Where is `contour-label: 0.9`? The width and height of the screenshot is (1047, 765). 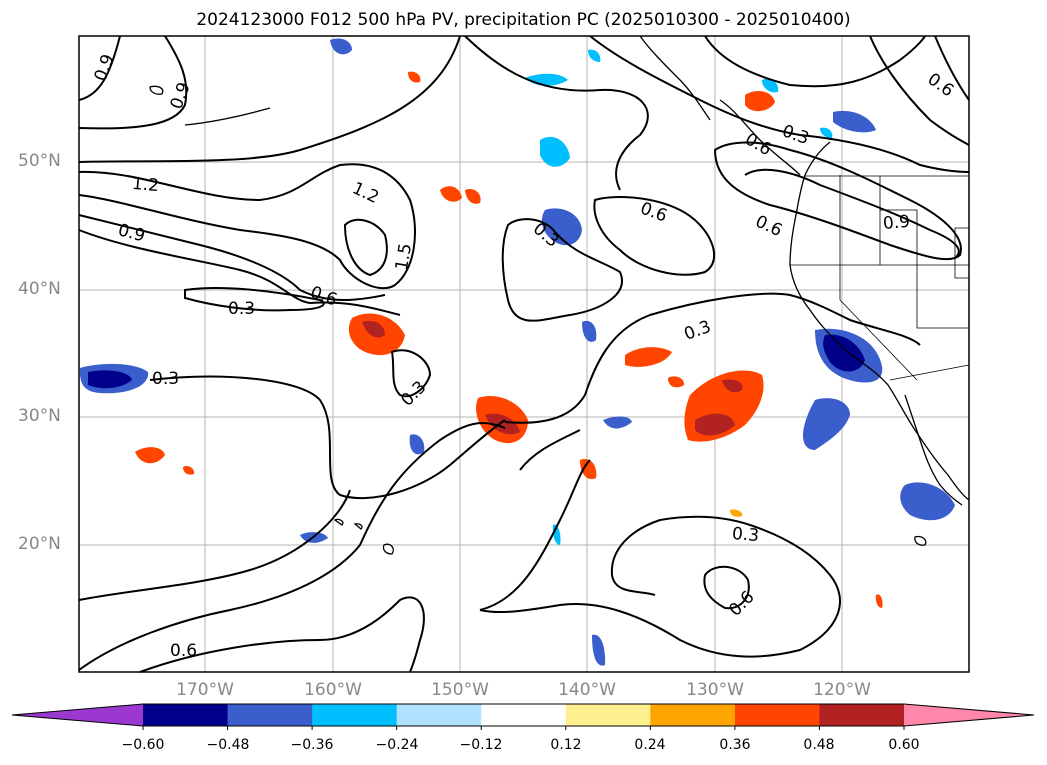 contour-label: 0.9 is located at coordinates (896, 223).